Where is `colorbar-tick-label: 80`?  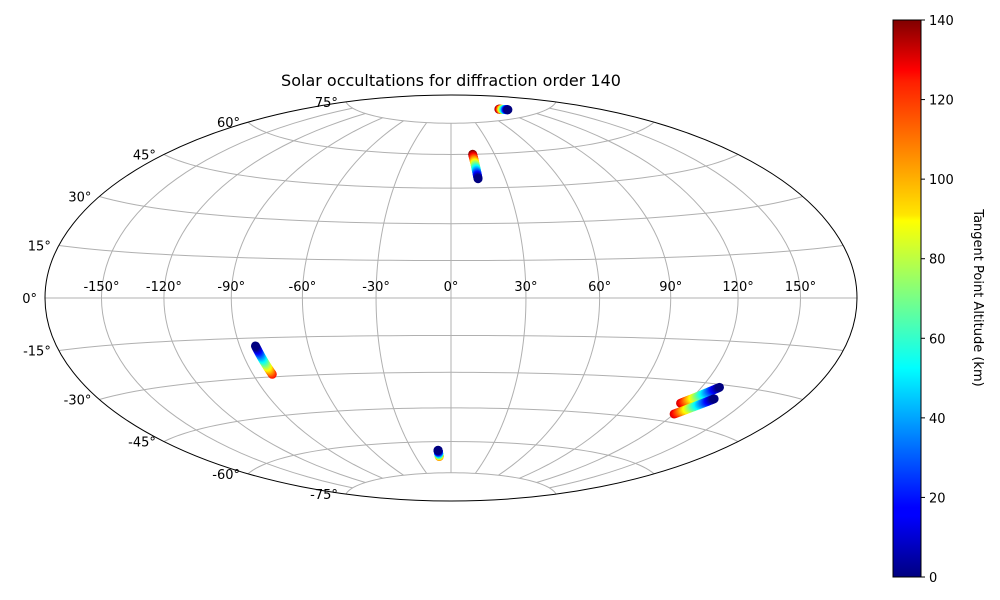
colorbar-tick-label: 80 is located at coordinates (937, 260).